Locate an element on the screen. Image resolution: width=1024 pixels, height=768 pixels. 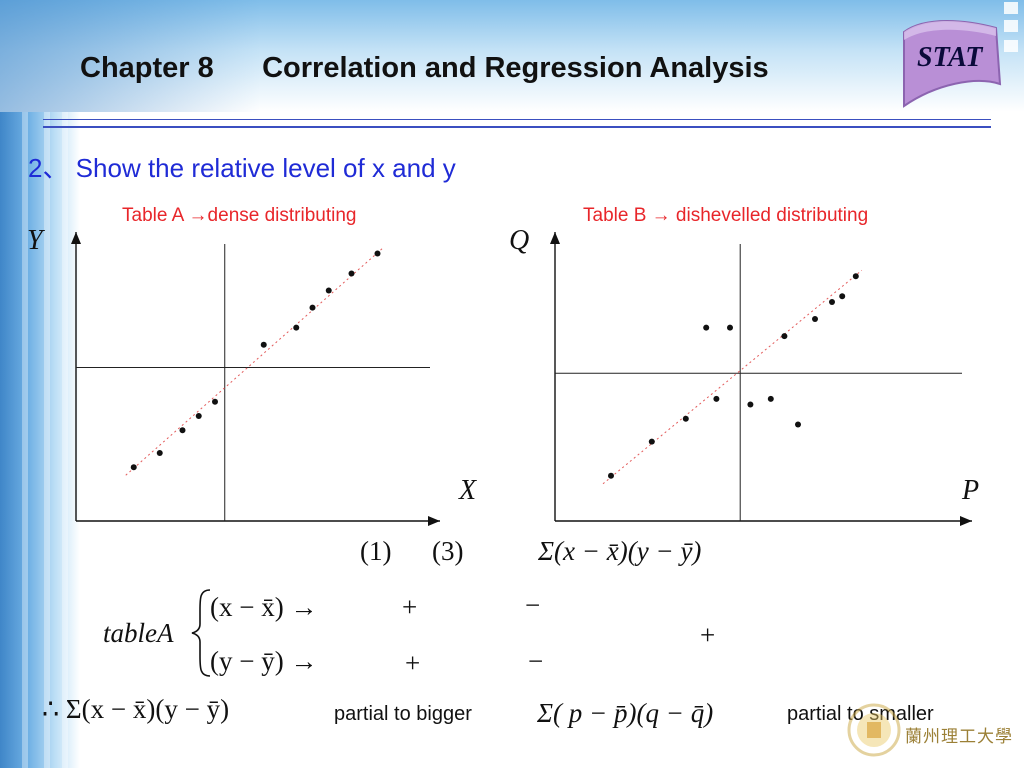
row1-sign-minus: − is located at coordinates (533, 605).